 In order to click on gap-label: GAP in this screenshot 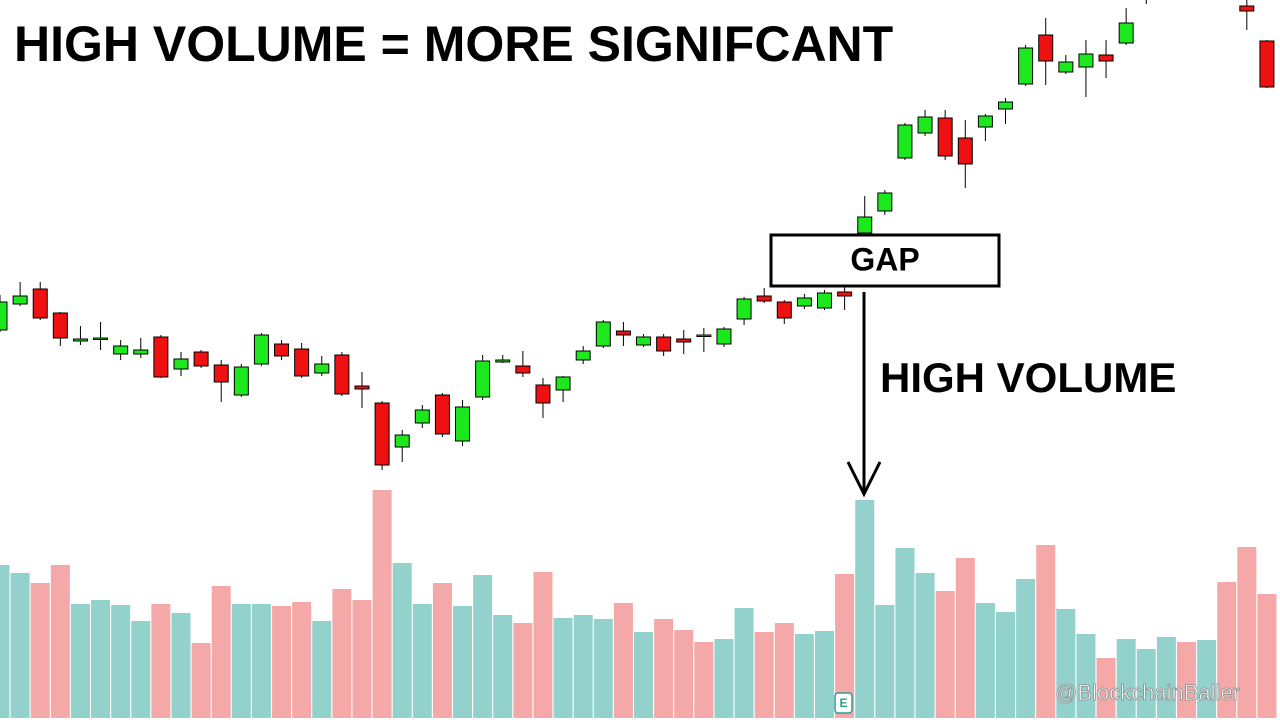, I will do `click(884, 259)`.